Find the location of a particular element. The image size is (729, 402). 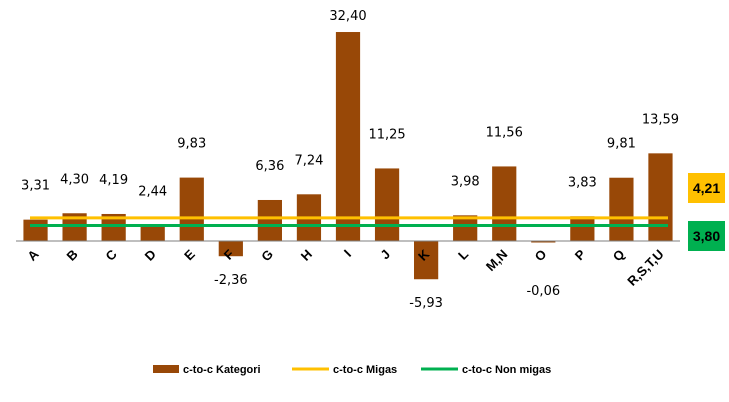

bar-J is located at coordinates (387, 204).